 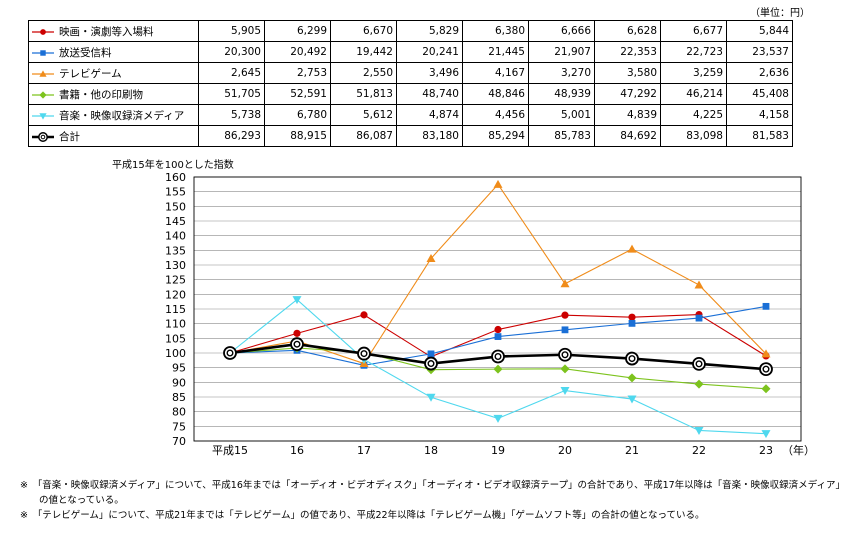 What do you see at coordinates (175, 294) in the screenshot?
I see `y-tick-label: 120` at bounding box center [175, 294].